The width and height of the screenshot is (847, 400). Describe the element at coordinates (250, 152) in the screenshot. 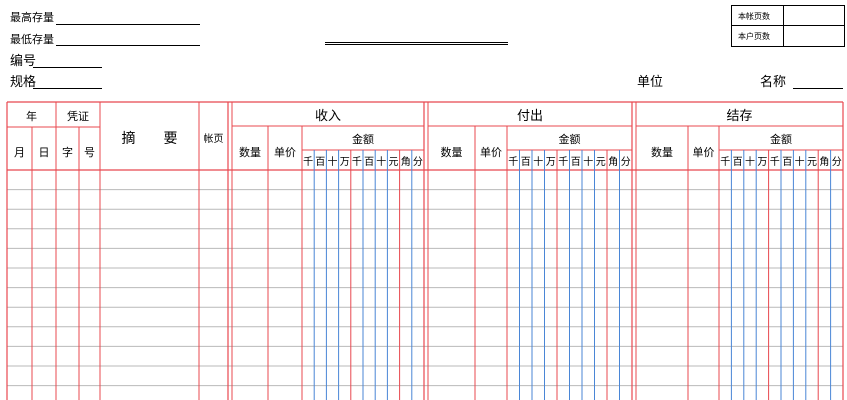

I see `income-quantity-header: 数量` at that location.